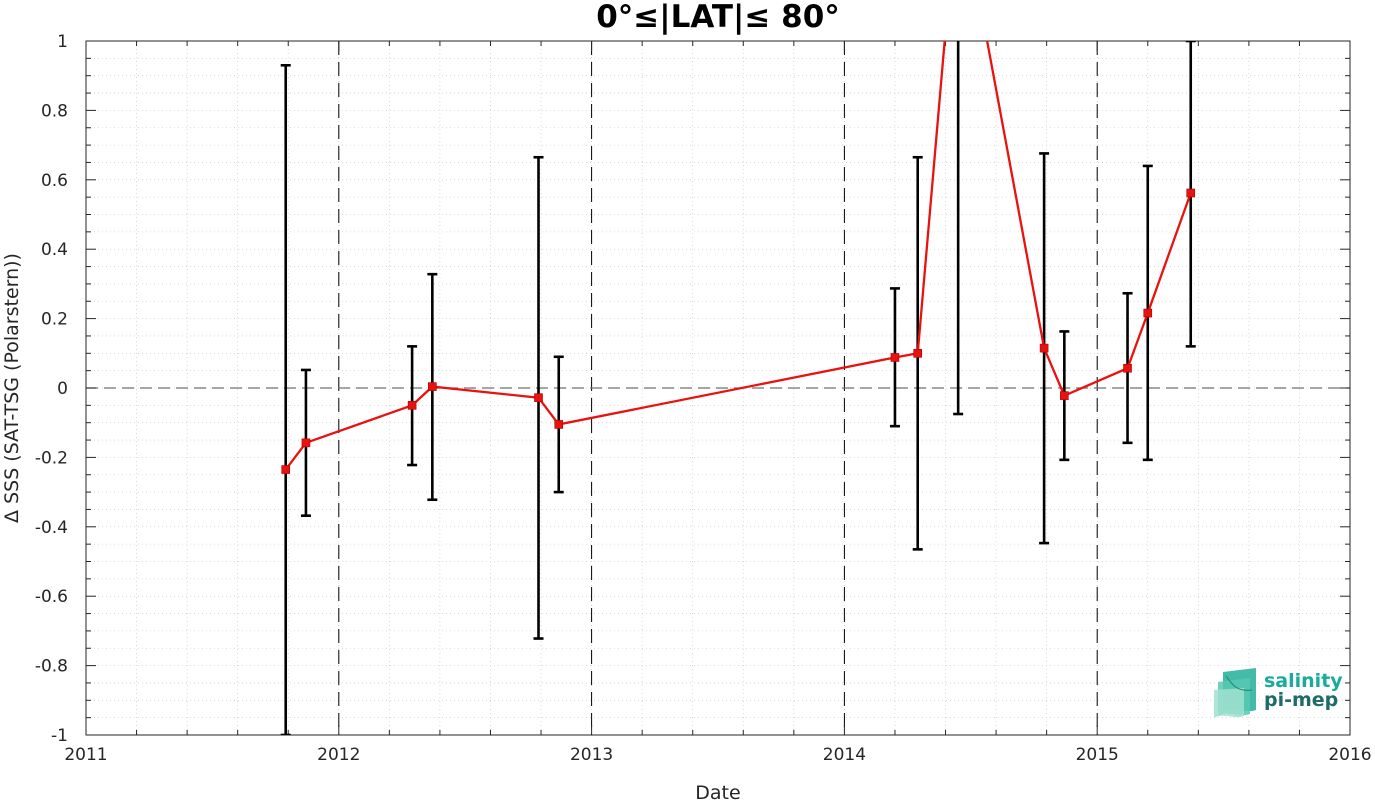  Describe the element at coordinates (51, 528) in the screenshot. I see `y-tick-label: -0.4` at that location.